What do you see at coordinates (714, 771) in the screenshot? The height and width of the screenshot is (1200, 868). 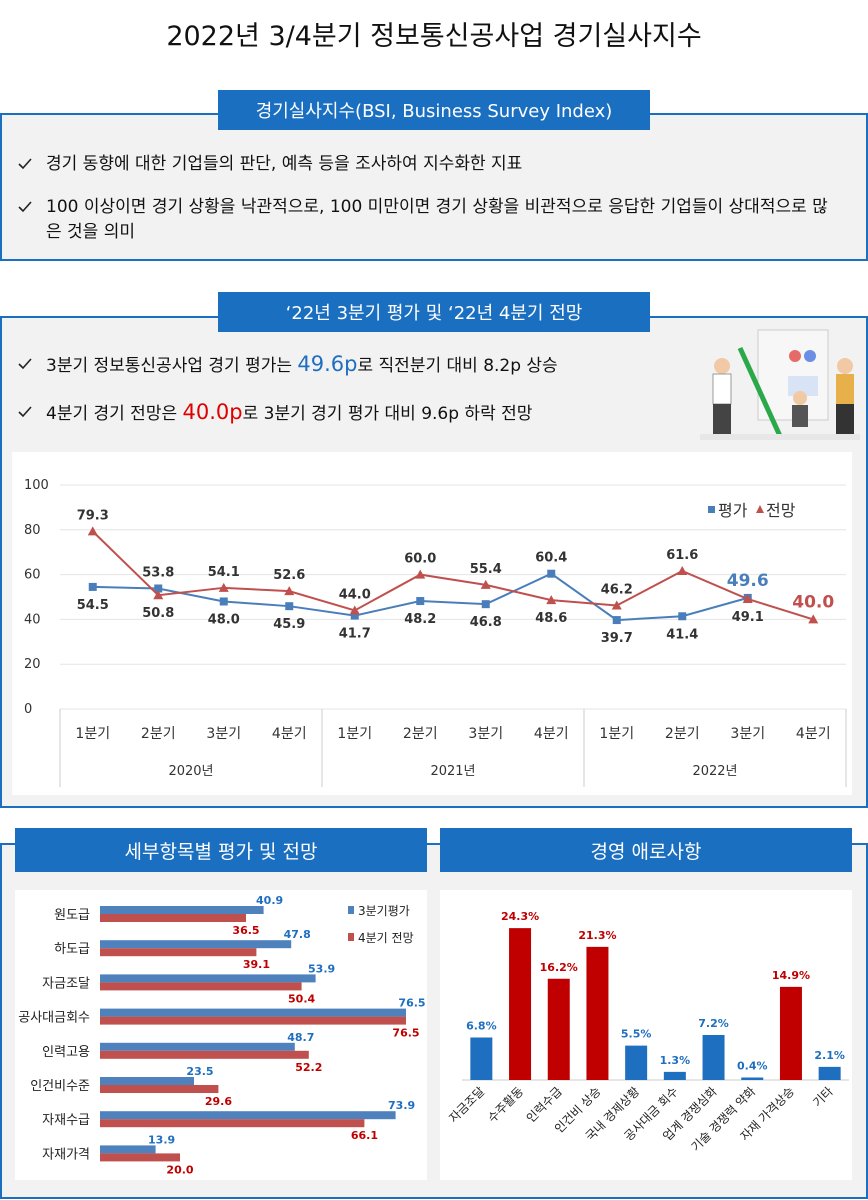 I see `x-group-label: 2022년` at bounding box center [714, 771].